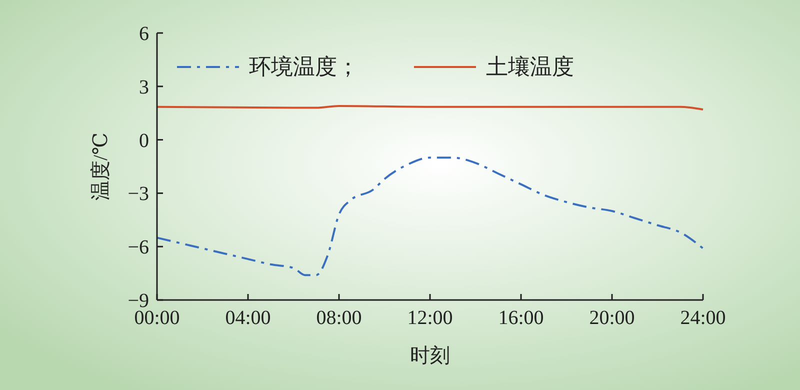  I want to click on y-axis-title: 温度/℃, so click(101, 166).